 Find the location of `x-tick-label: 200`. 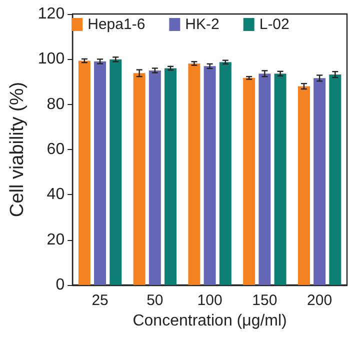

x-tick-label: 200 is located at coordinates (319, 300).